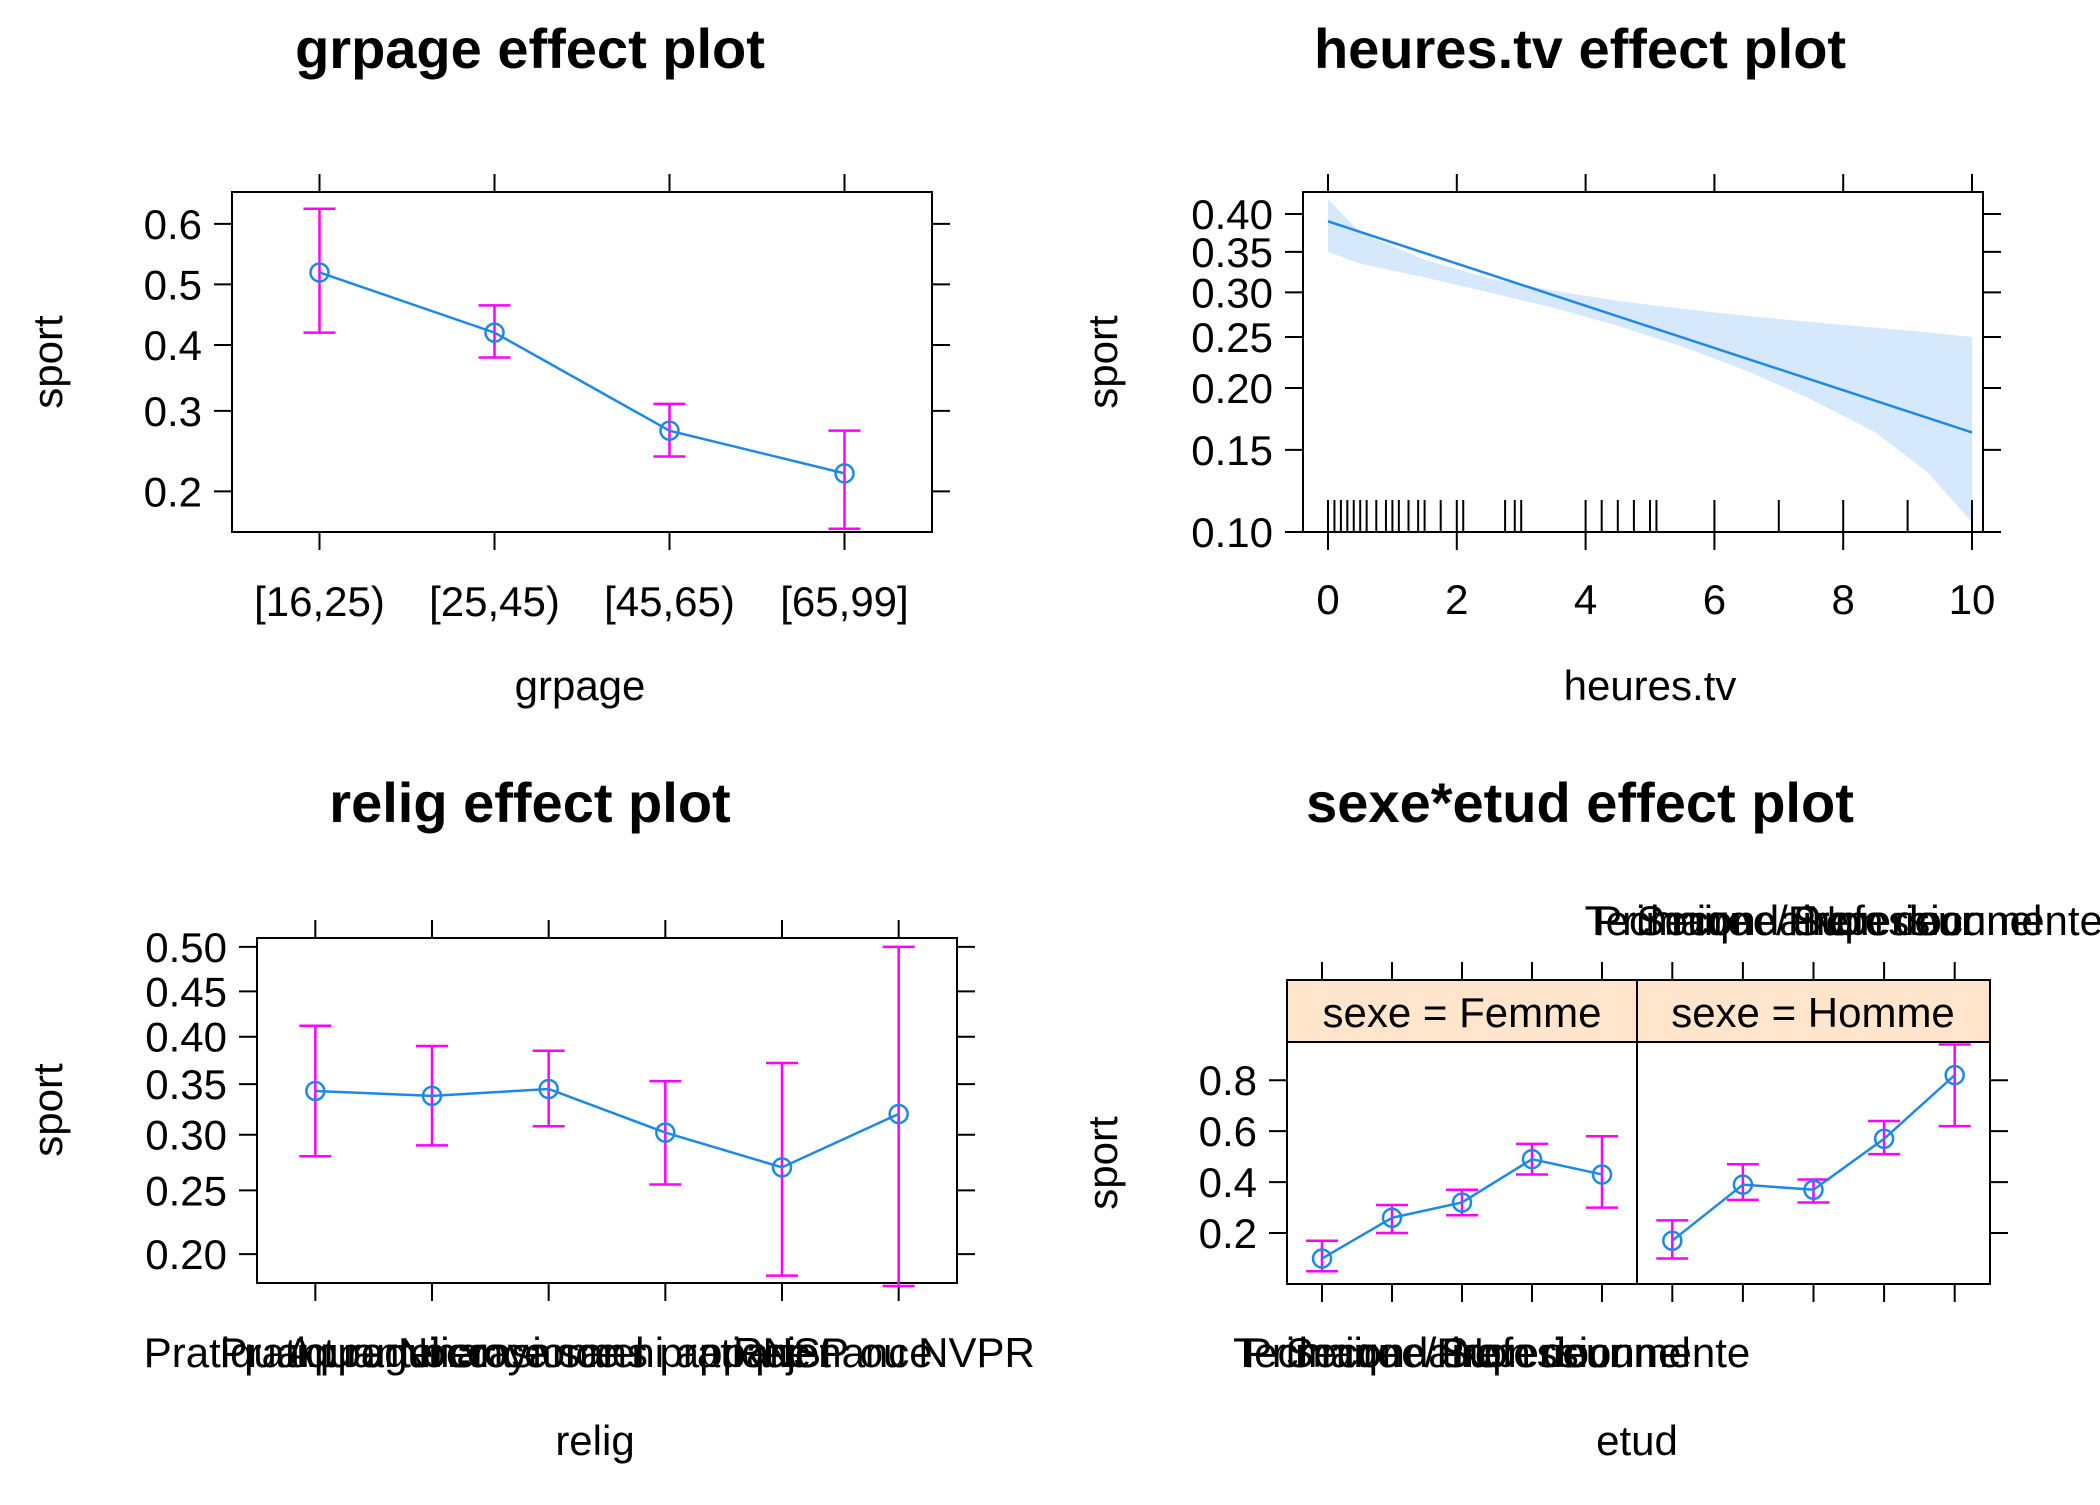 This screenshot has height=1505, width=2100. What do you see at coordinates (186, 991) in the screenshot?
I see `y-tick-label: 0.45` at bounding box center [186, 991].